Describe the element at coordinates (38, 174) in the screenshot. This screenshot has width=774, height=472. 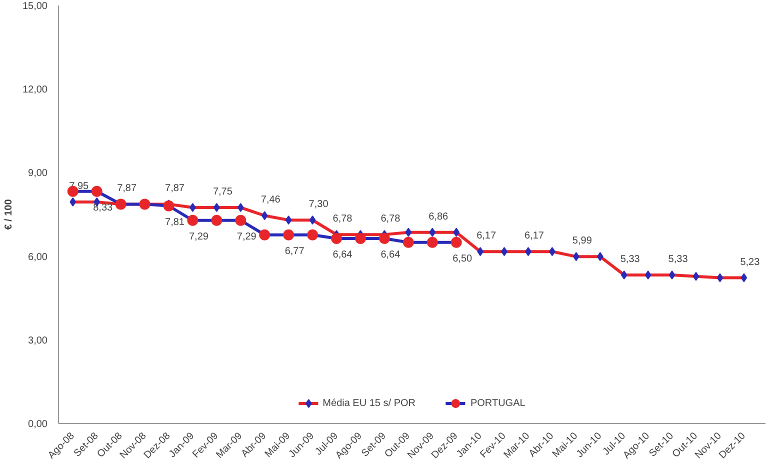
I see `y-tick-label: 9,00` at that location.